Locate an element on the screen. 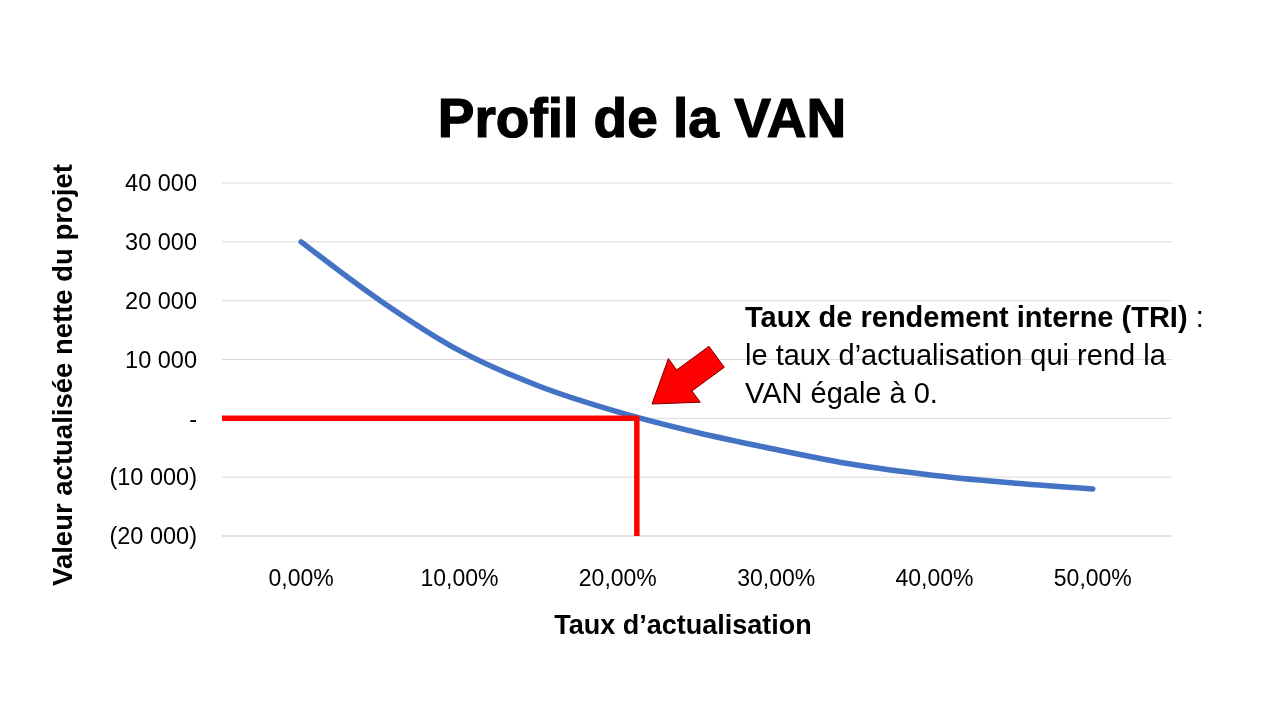 This screenshot has height=720, width=1280. annotation: Taux de rendement interne (TRI) is located at coordinates (970, 317).